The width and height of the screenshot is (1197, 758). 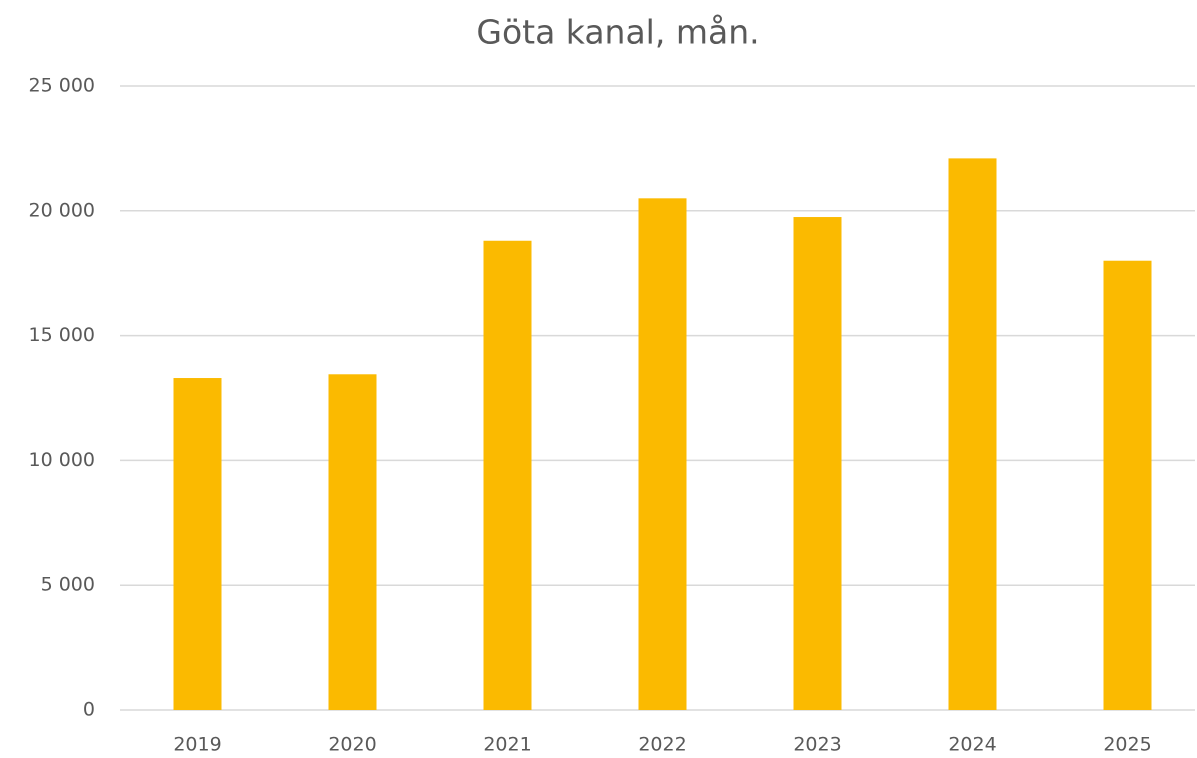 I want to click on x-tick-label: 2024, so click(x=972, y=745).